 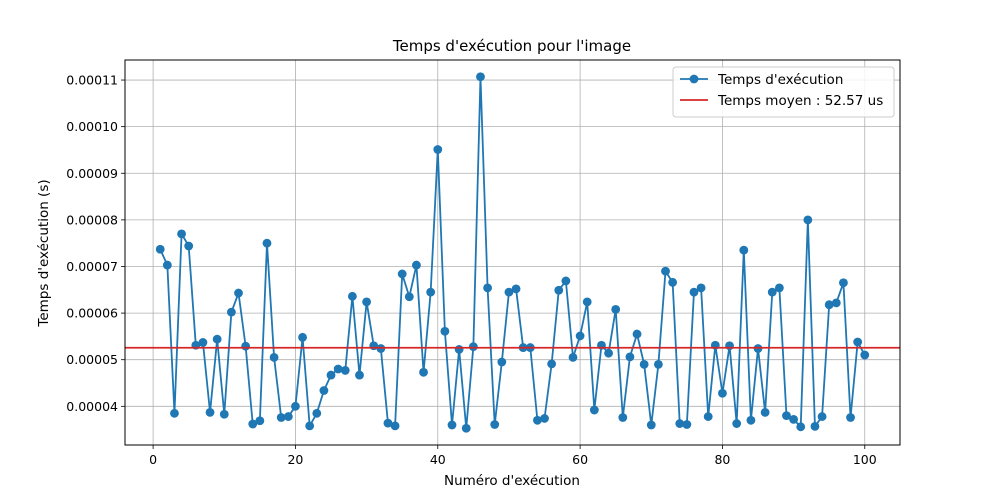 I want to click on y-axis-title: Temps d'exécution (s), so click(x=44, y=253).